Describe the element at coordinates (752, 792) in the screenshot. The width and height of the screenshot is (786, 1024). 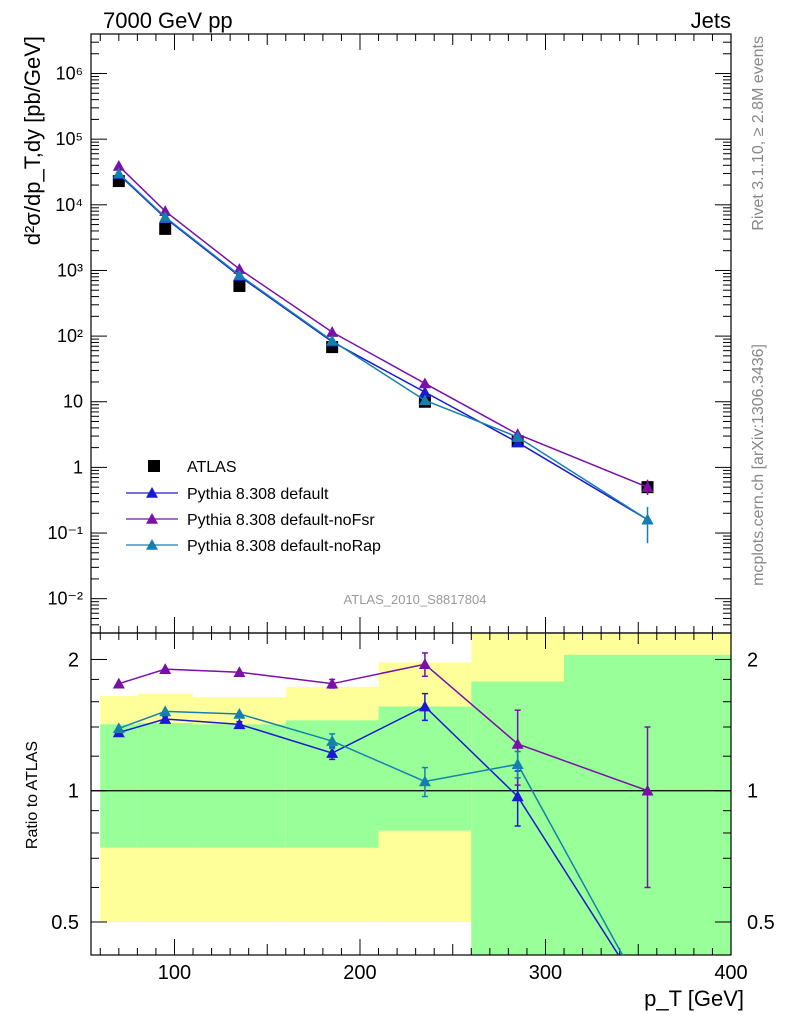
I see `ratio-ytick-label-right: 1` at that location.